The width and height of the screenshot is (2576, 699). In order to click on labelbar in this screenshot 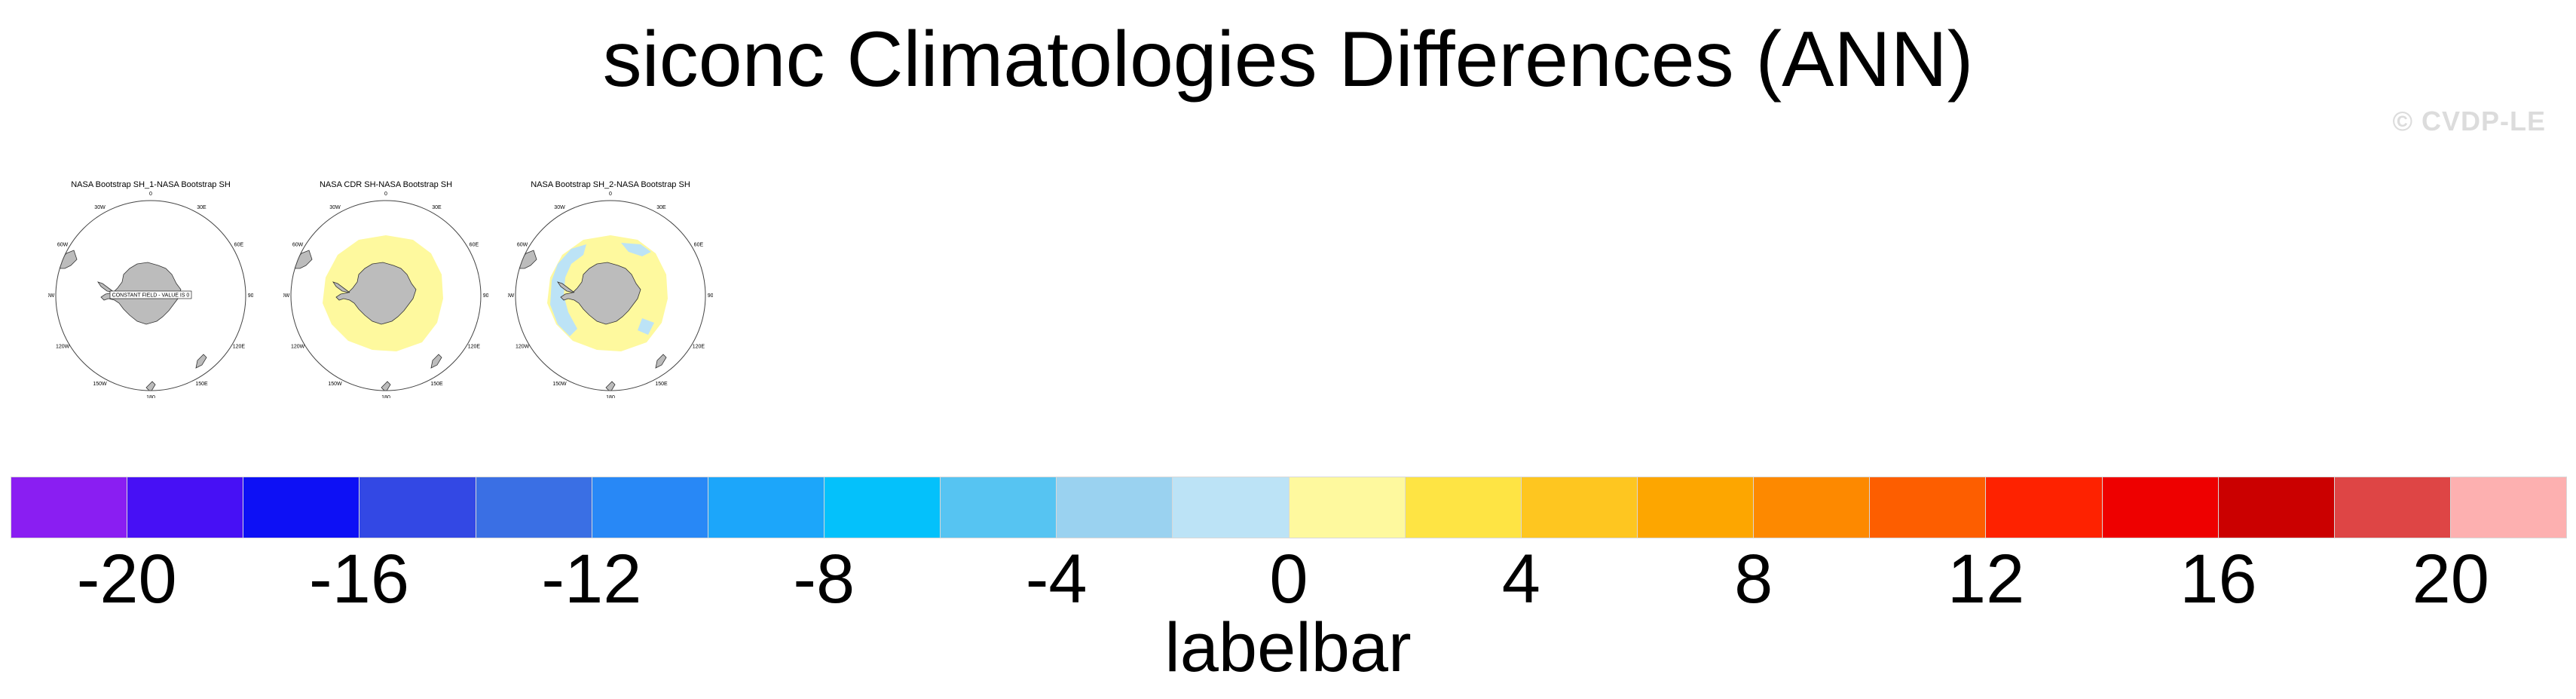, I will do `click(1290, 507)`.